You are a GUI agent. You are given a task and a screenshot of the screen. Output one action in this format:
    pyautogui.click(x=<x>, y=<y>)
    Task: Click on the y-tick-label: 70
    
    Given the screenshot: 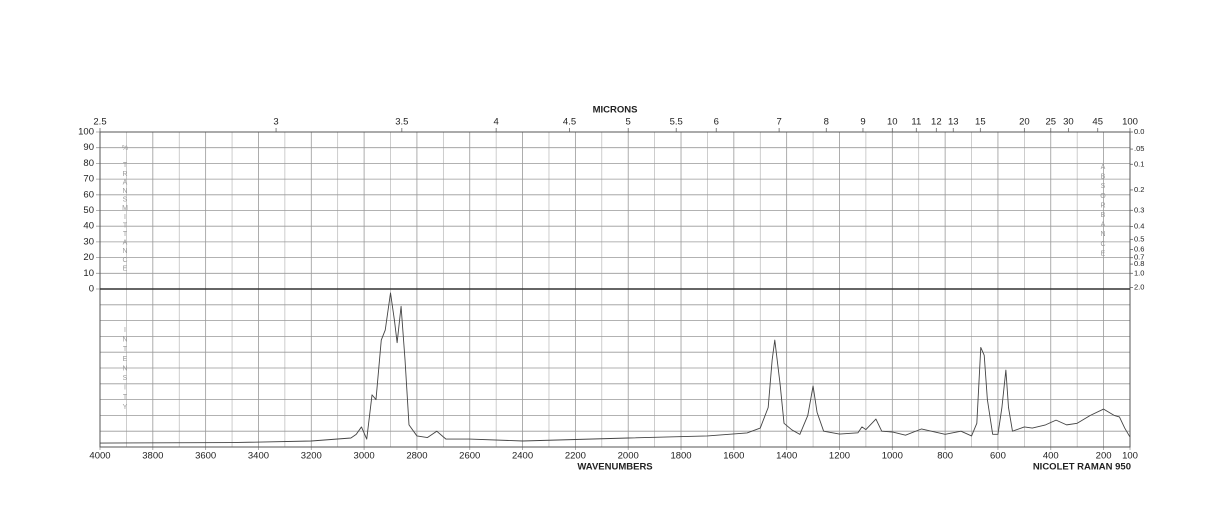 What is the action you would take?
    pyautogui.click(x=88, y=179)
    